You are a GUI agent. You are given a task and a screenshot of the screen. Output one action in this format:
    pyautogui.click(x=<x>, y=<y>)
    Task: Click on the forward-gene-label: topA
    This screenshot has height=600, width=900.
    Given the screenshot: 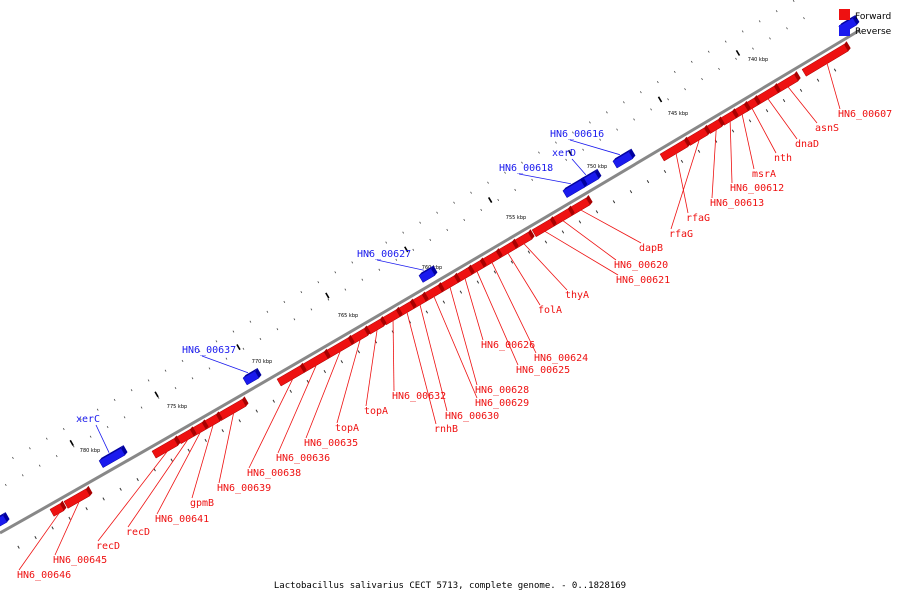 What is the action you would take?
    pyautogui.click(x=376, y=411)
    